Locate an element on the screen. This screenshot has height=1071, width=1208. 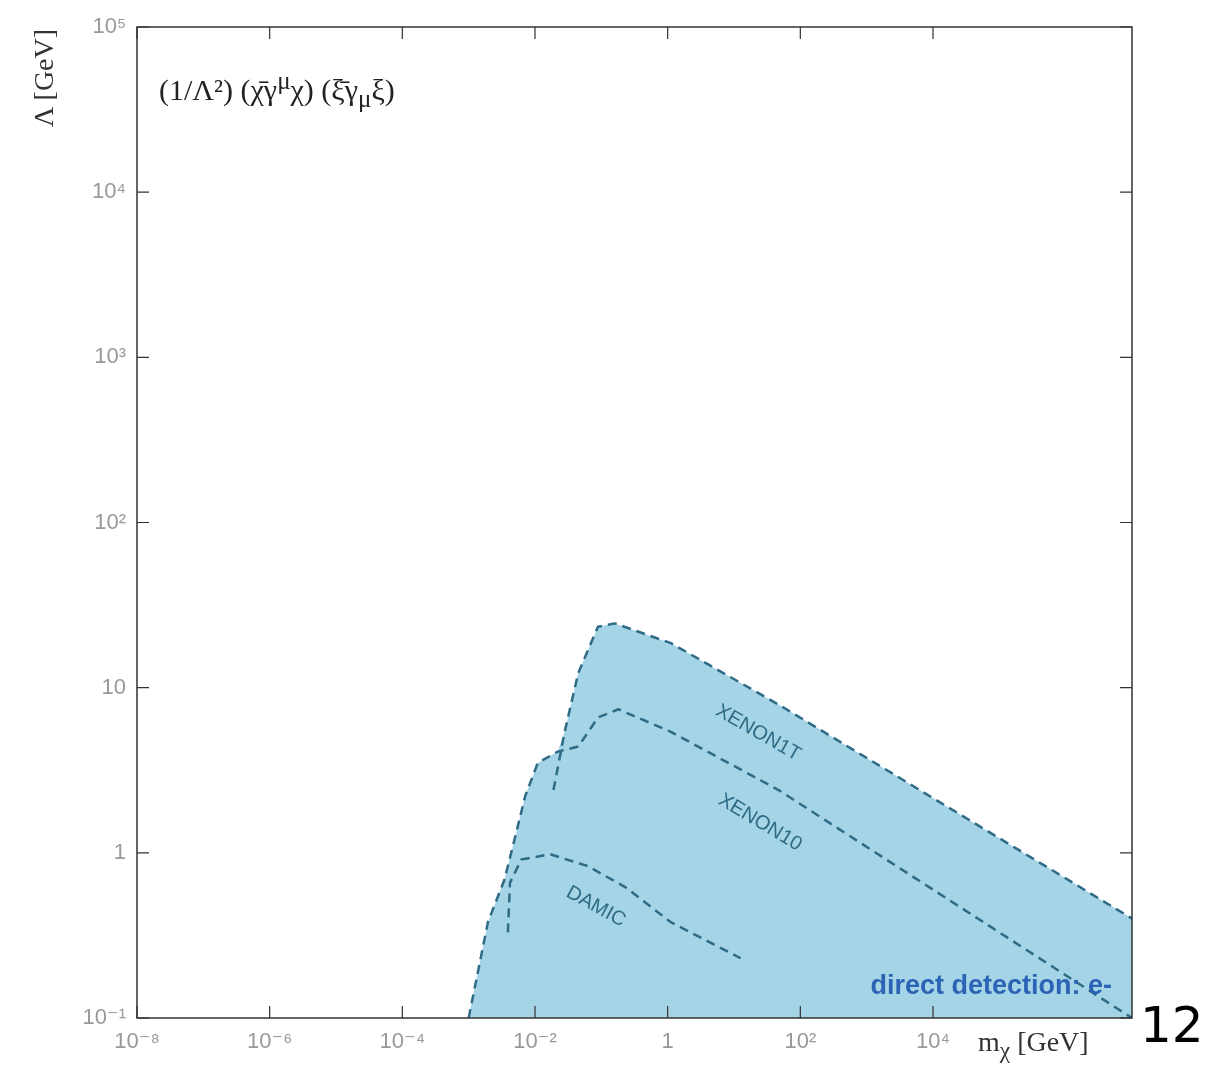
x-tick-label: 10⁻⁴ is located at coordinates (402, 1041).